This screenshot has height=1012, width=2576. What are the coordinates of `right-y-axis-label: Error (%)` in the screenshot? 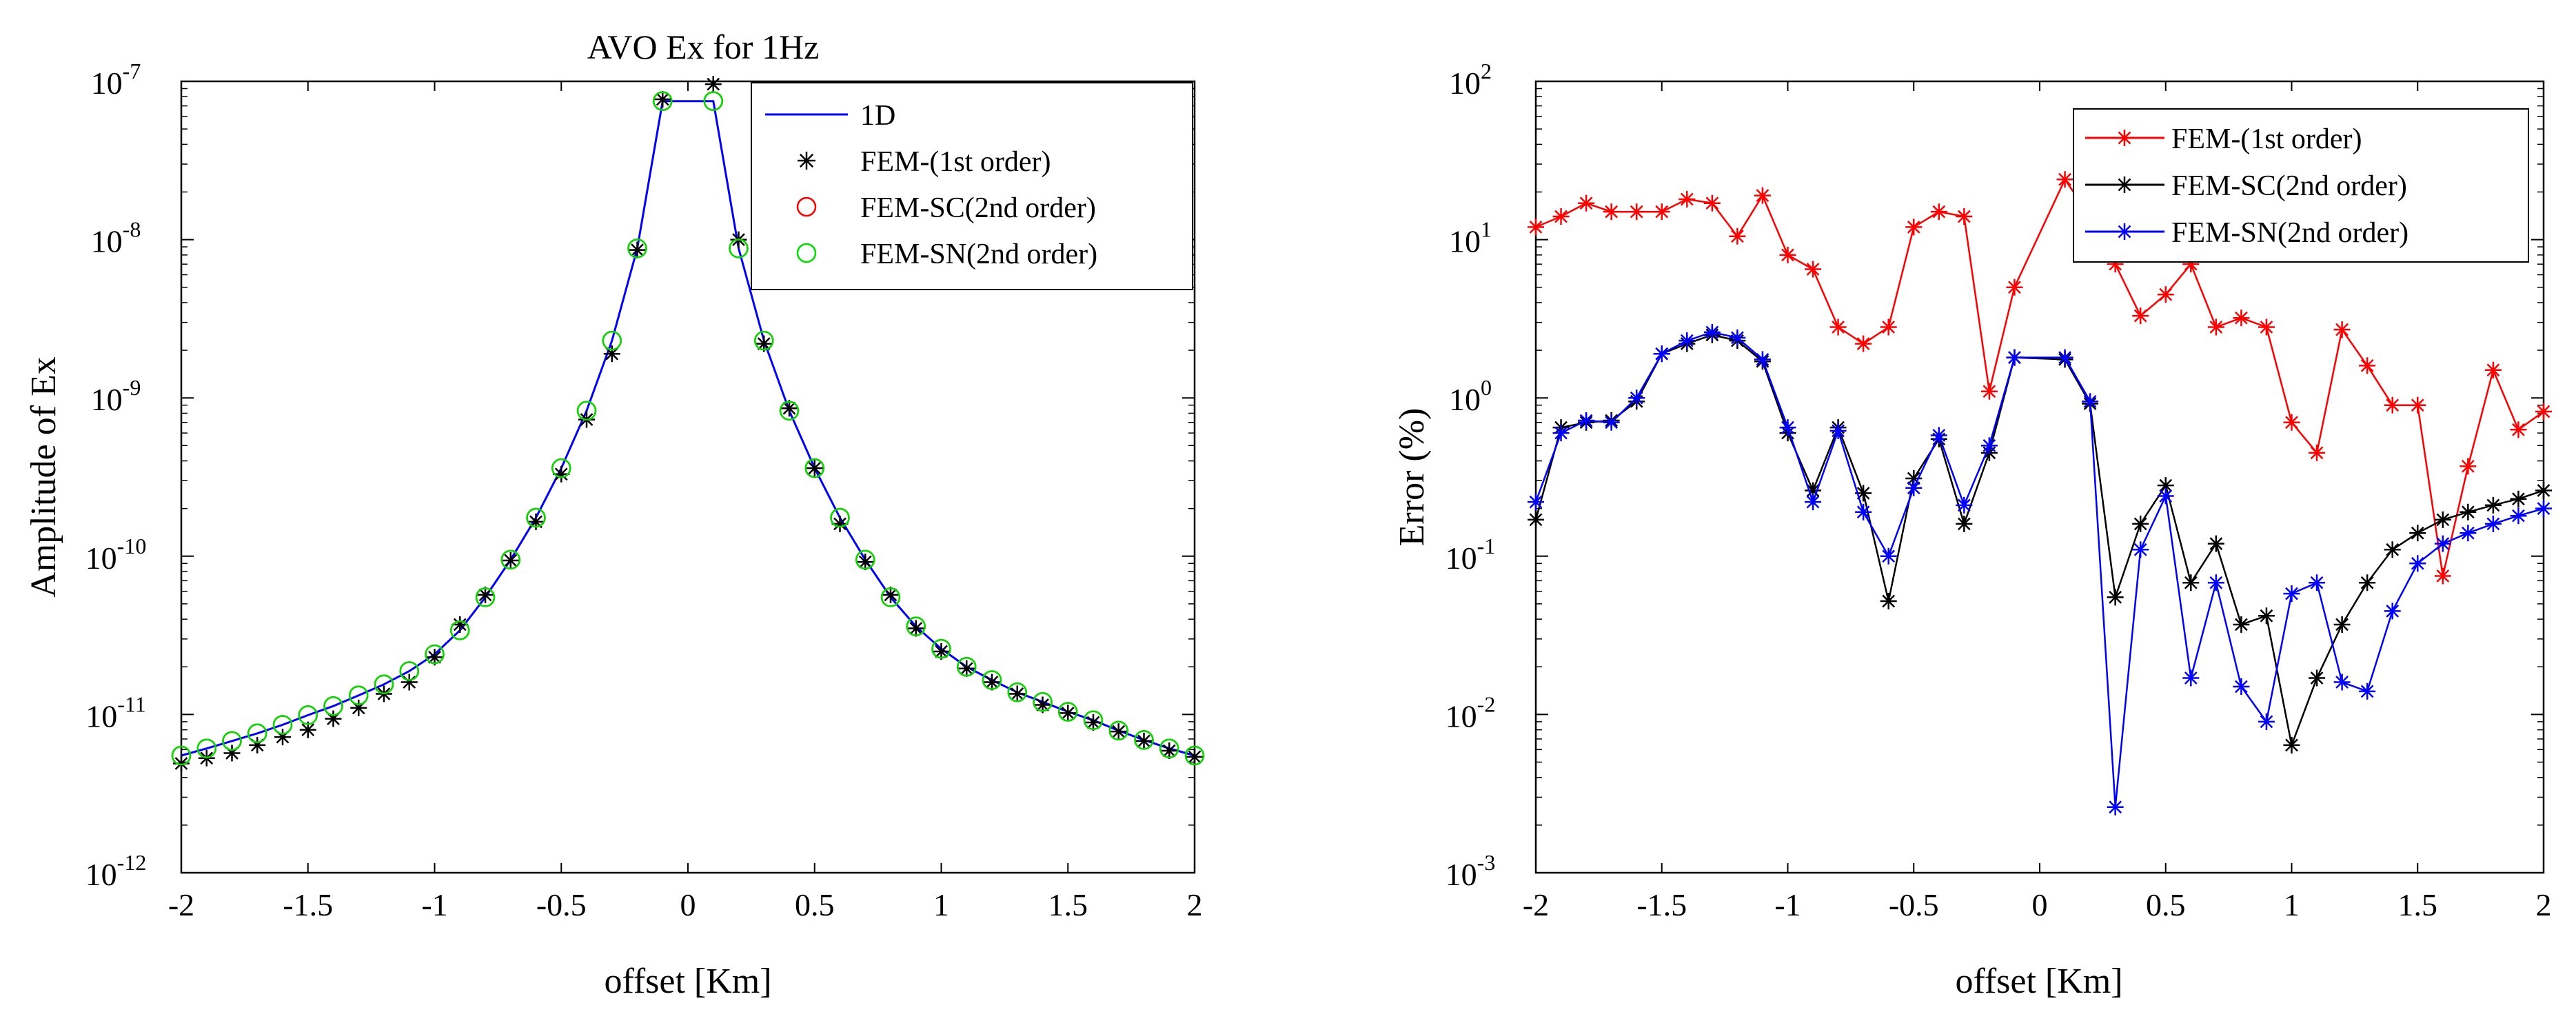 It's located at (1412, 477).